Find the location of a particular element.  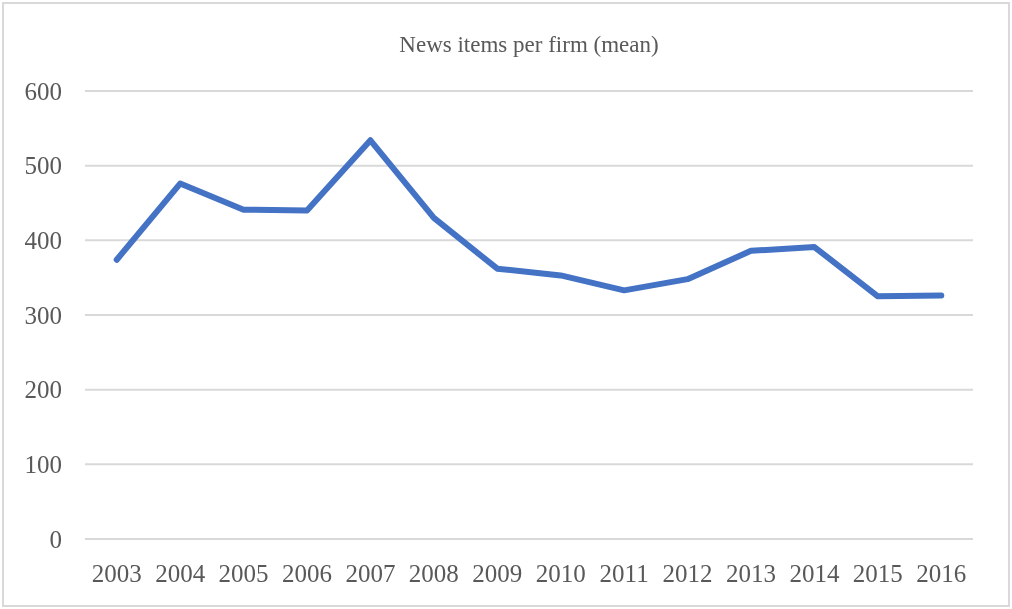

chart-title: News items per firm (mean) is located at coordinates (529, 44).